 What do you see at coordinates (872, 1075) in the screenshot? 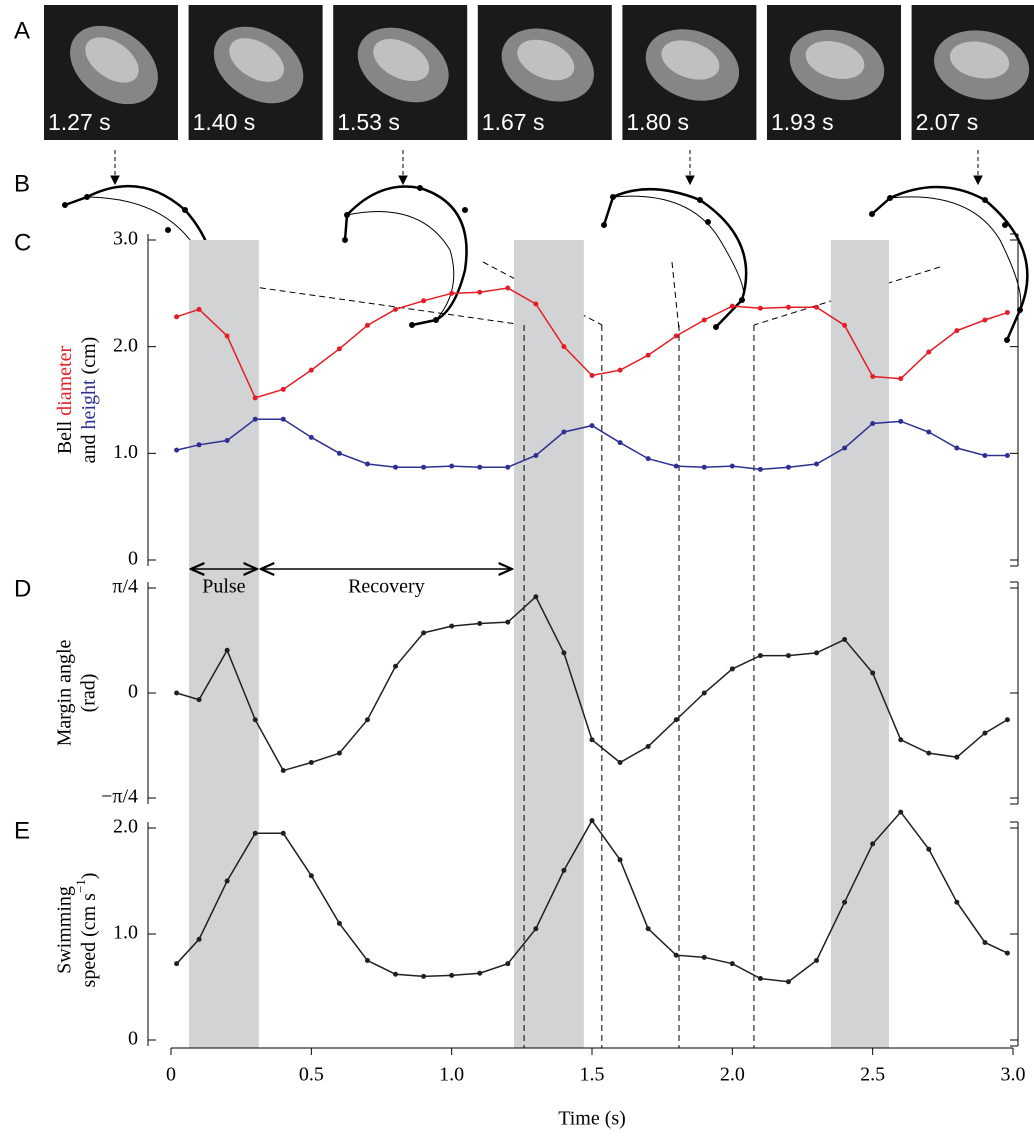
I see `x-tick-label: 2.5` at bounding box center [872, 1075].